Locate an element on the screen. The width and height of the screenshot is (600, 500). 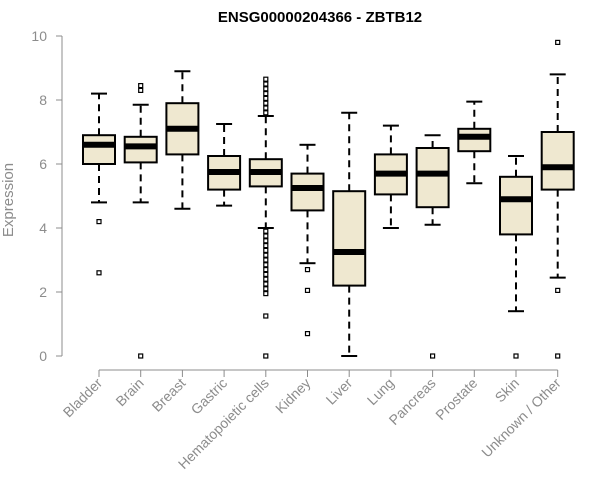
y-ticks: 0 2 4 6 8 10 is located at coordinates (46, 196).